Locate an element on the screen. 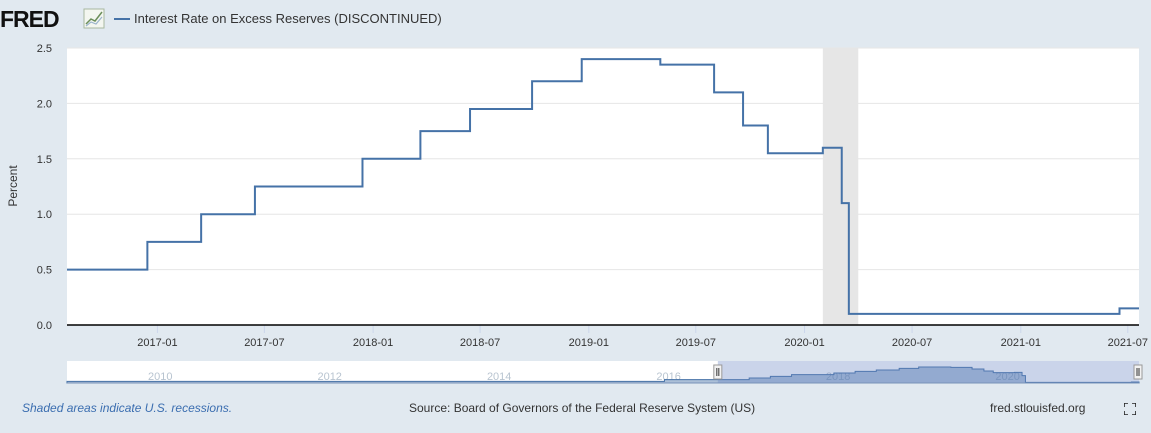 This screenshot has width=1151, height=433. navigator-area is located at coordinates (603, 375).